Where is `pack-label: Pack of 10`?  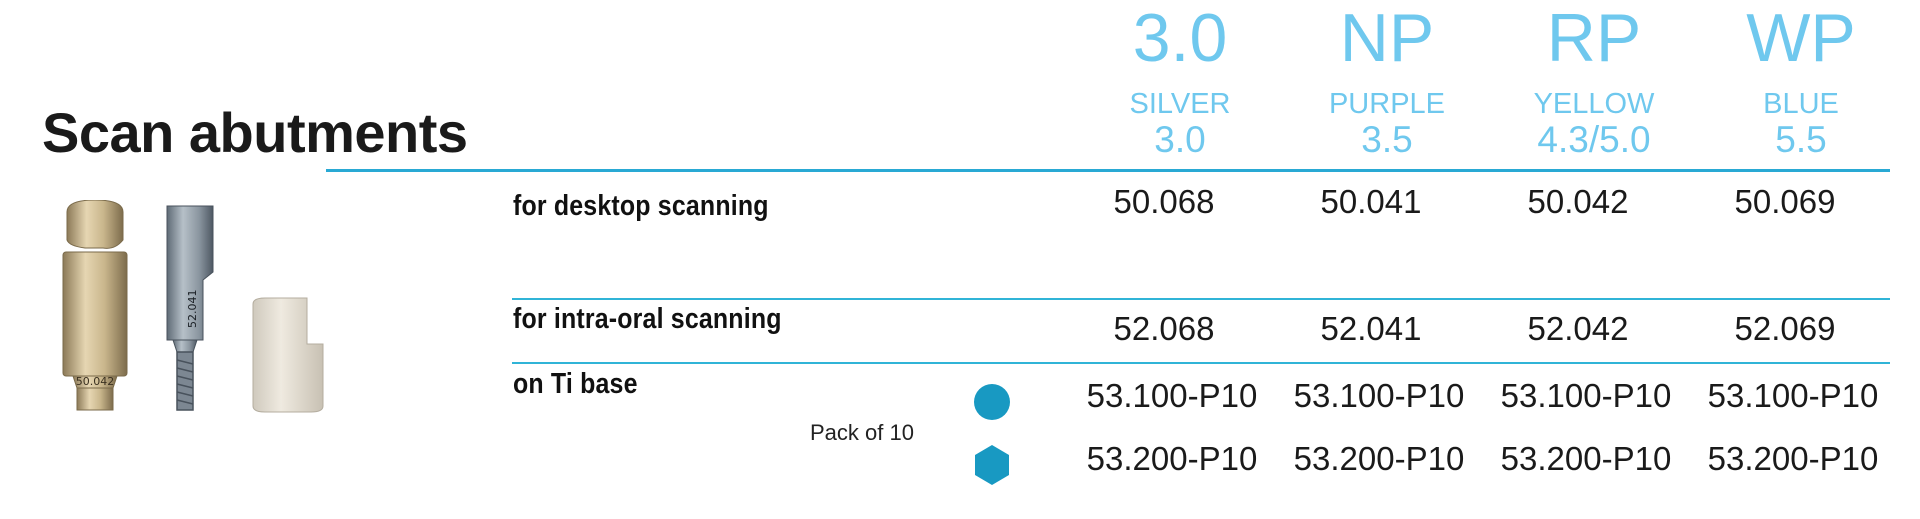 pack-label: Pack of 10 is located at coordinates (862, 432).